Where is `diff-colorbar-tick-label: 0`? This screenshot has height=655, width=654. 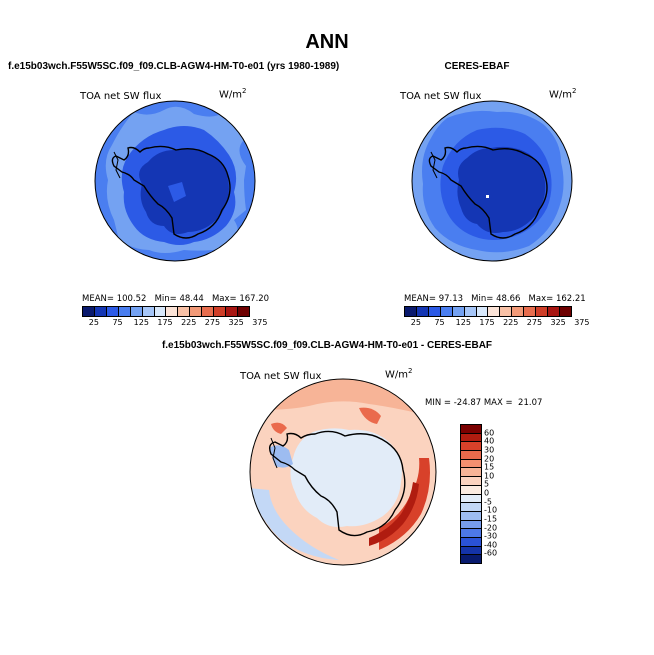
diff-colorbar-tick-label: 0 is located at coordinates (487, 493).